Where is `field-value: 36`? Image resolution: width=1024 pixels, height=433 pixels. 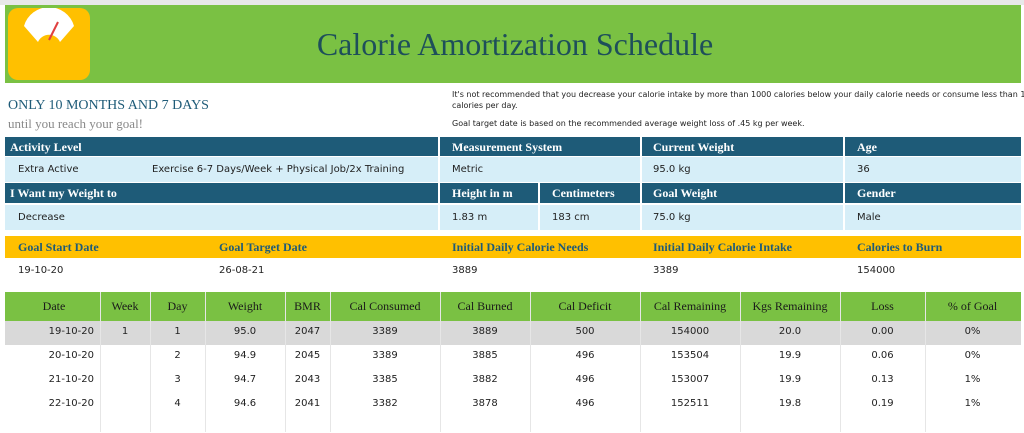
field-value: 36 is located at coordinates (863, 169).